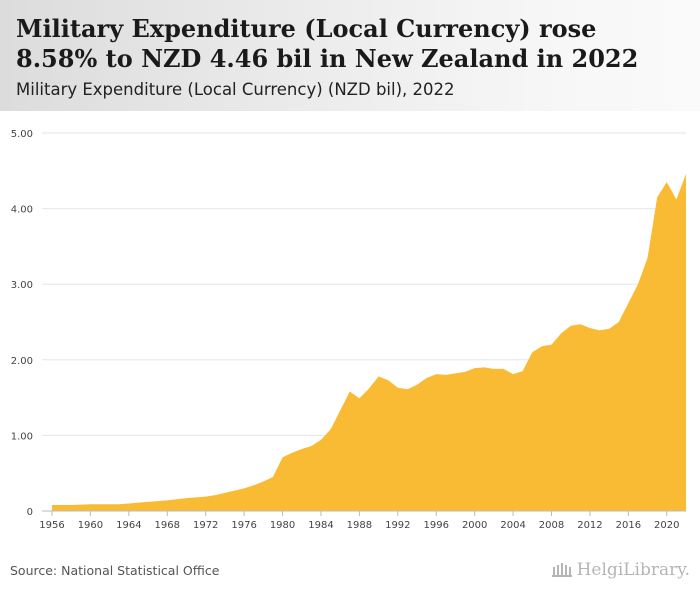 This screenshot has width=700, height=596. I want to click on y-tick-label: 2.00, so click(22, 361).